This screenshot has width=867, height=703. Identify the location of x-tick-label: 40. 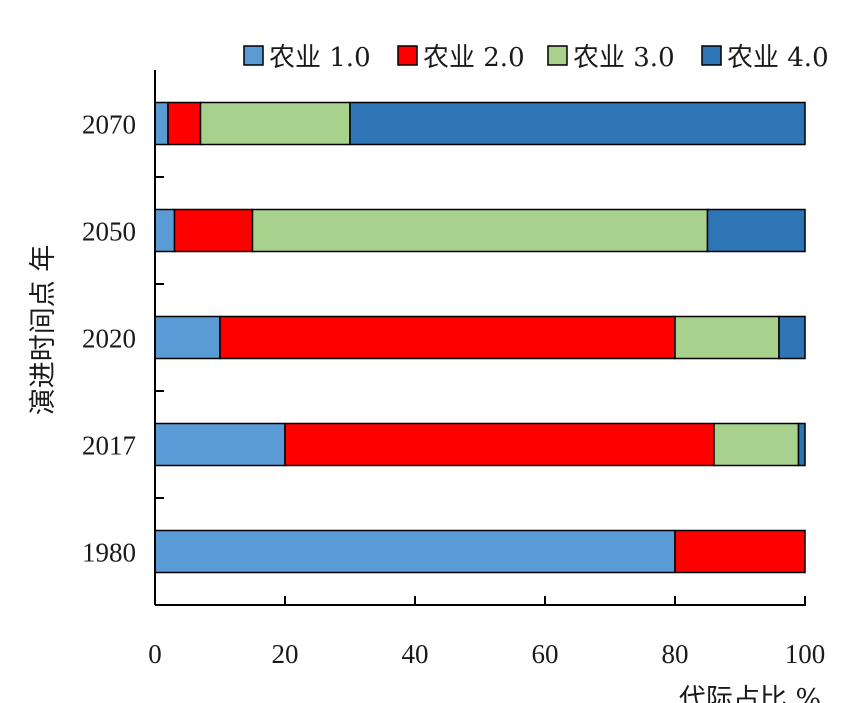
(415, 654).